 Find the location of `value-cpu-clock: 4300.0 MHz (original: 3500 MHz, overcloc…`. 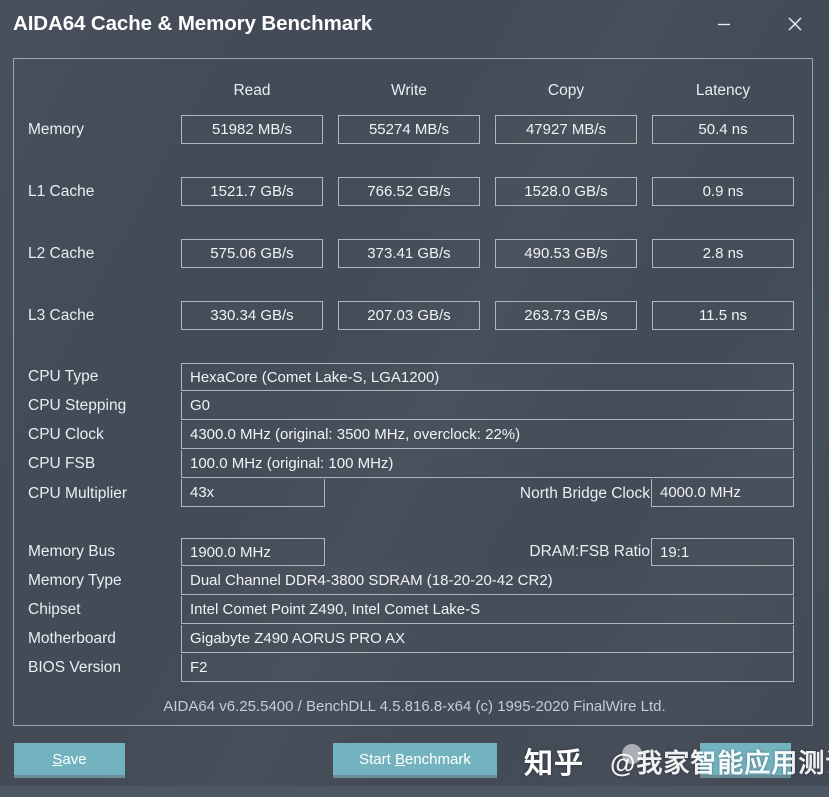

value-cpu-clock: 4300.0 MHz (original: 3500 MHz, overcloc… is located at coordinates (487, 435).